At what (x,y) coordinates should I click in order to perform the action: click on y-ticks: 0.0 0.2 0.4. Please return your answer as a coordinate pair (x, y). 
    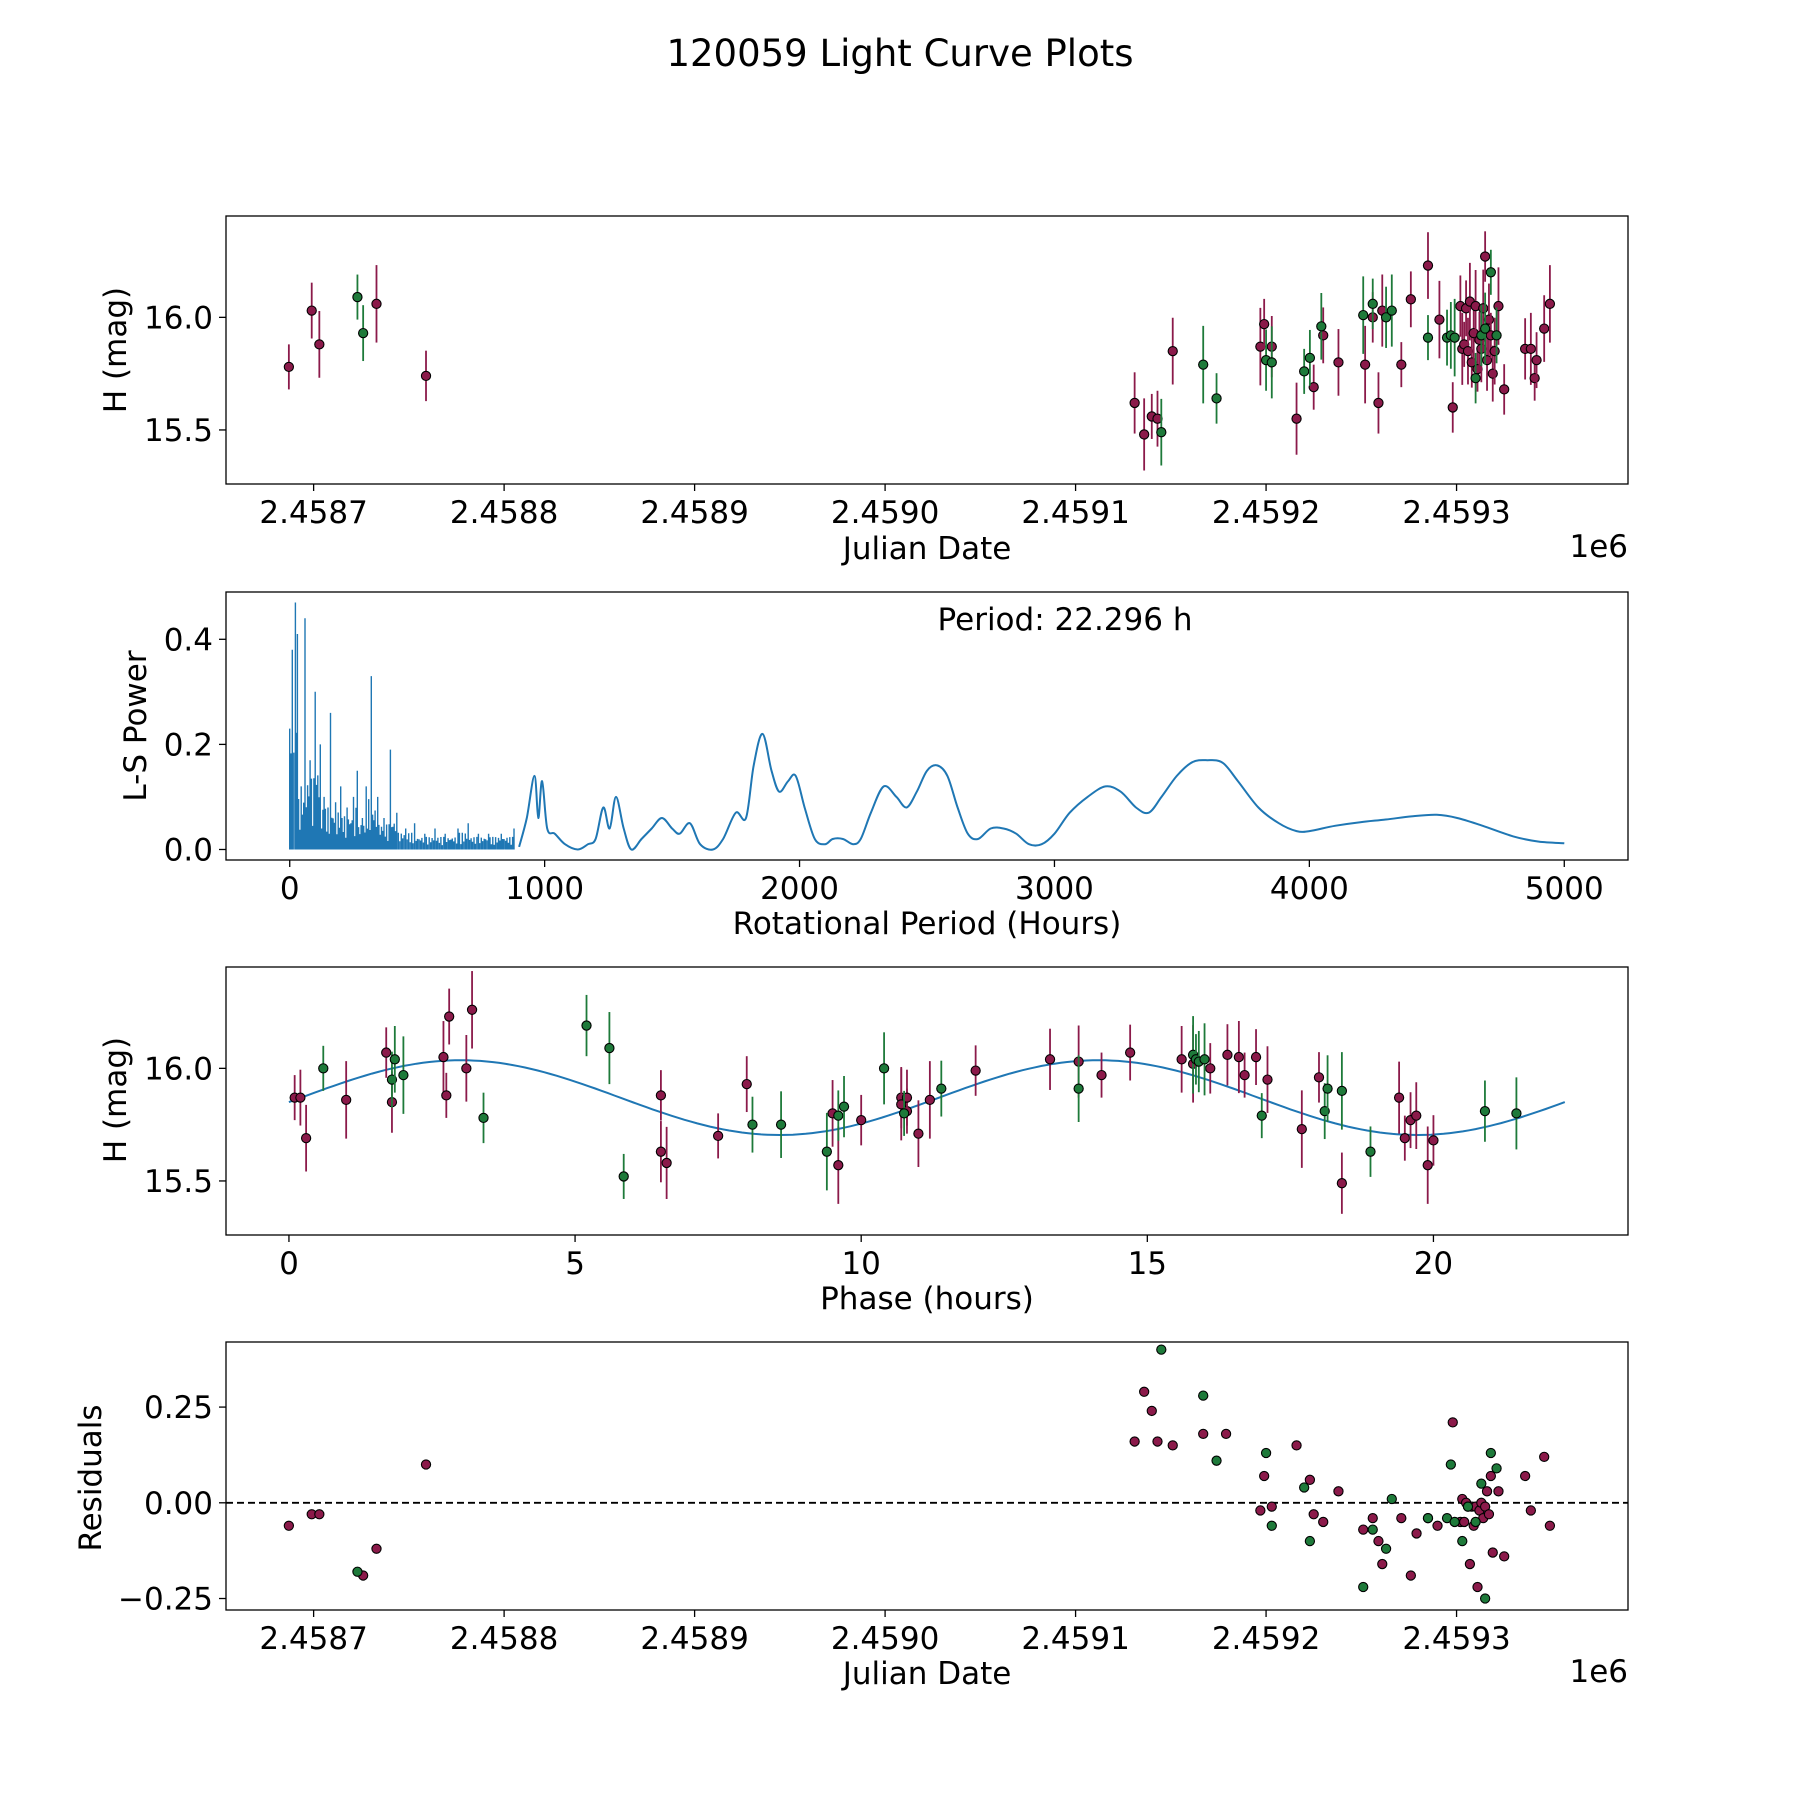
    Looking at the image, I should click on (195, 745).